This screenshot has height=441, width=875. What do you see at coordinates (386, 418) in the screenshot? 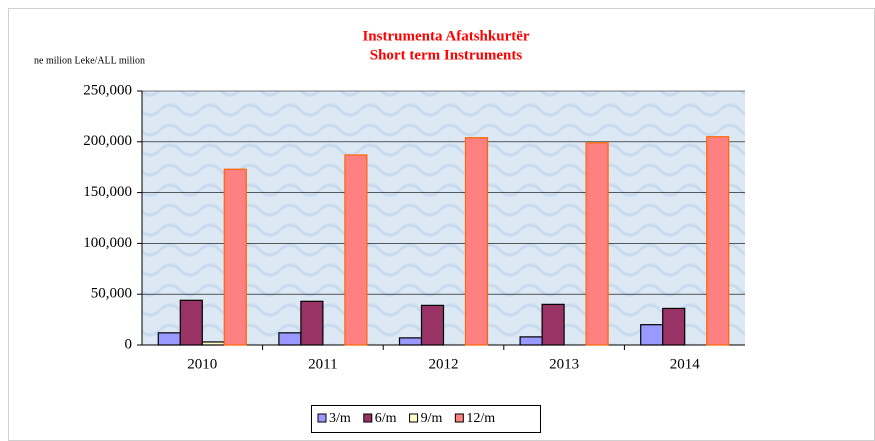
I see `legend-label: 6/m` at bounding box center [386, 418].